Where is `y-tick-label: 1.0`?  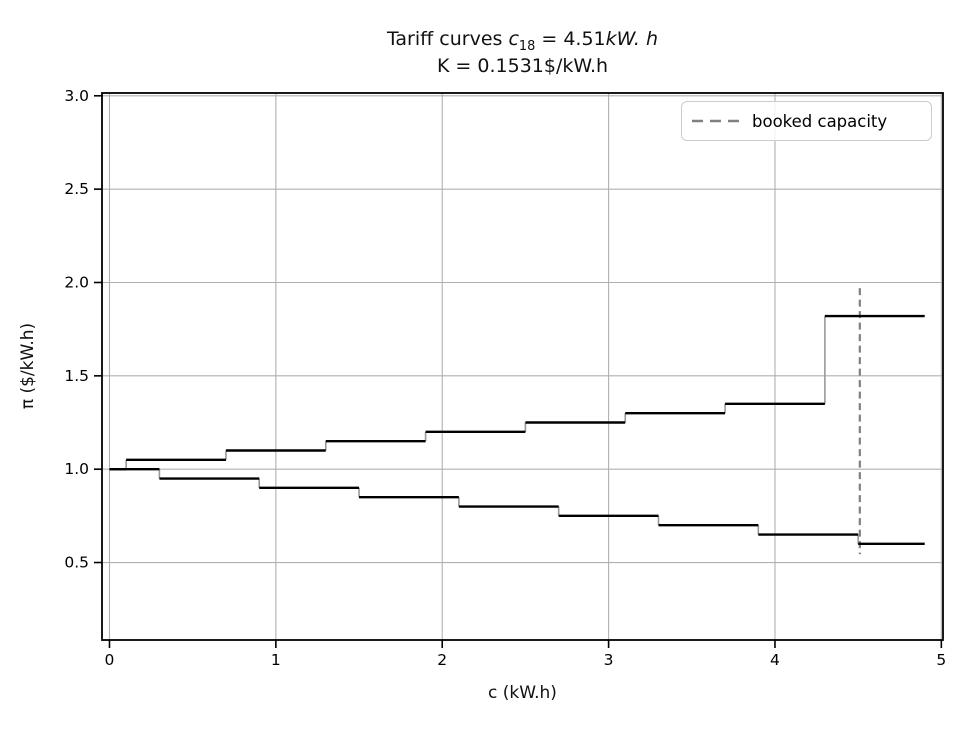
y-tick-label: 1.0 is located at coordinates (76, 469).